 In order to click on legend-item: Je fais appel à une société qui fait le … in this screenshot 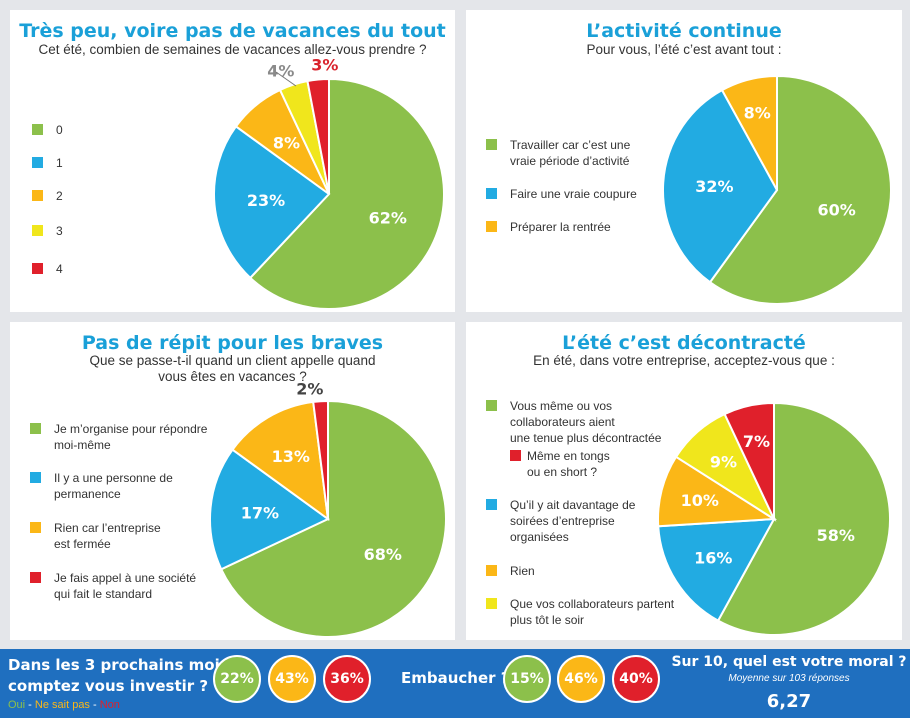, I will do `click(113, 586)`.